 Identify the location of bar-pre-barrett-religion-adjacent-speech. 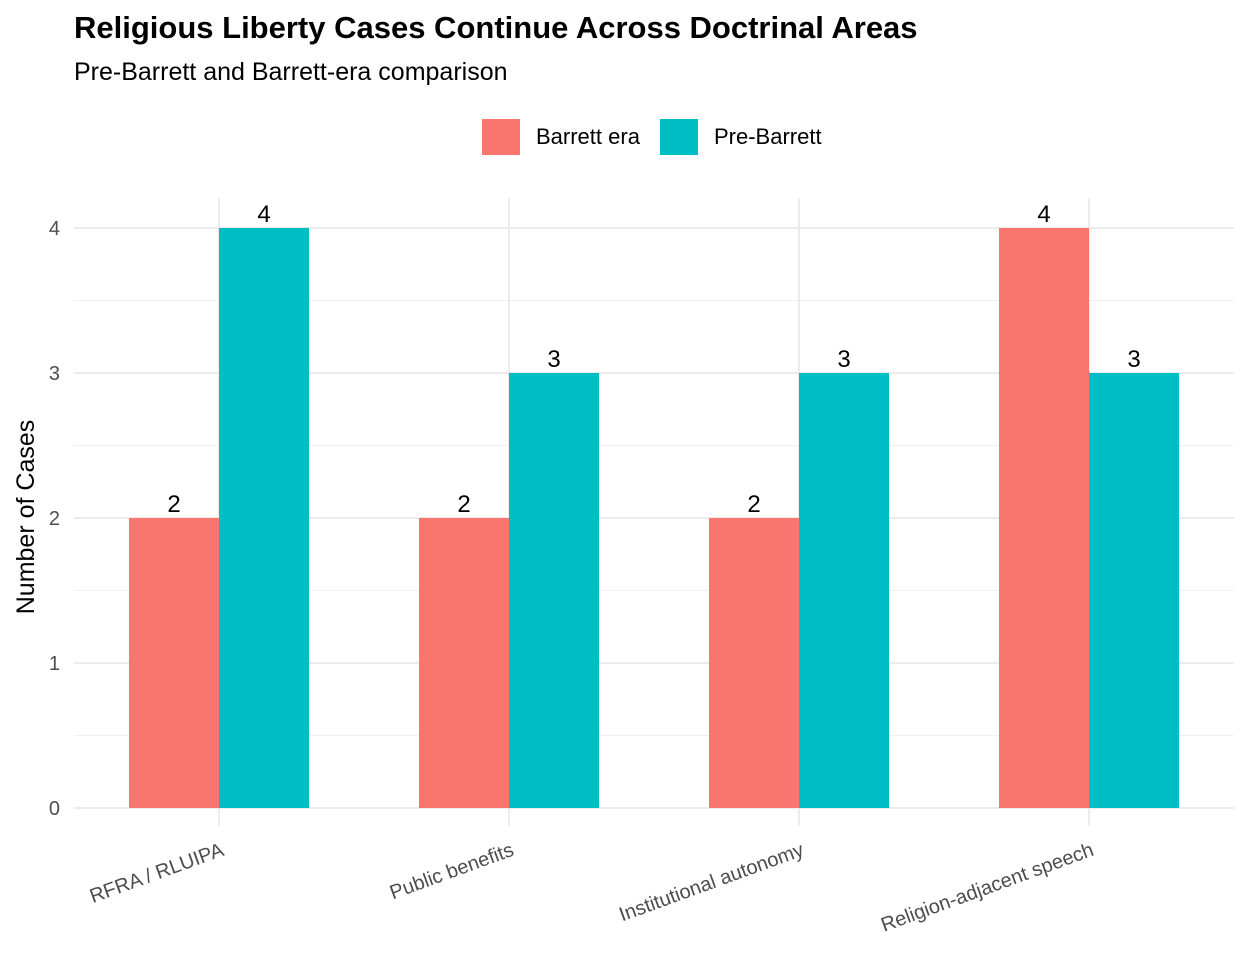
(1134, 590).